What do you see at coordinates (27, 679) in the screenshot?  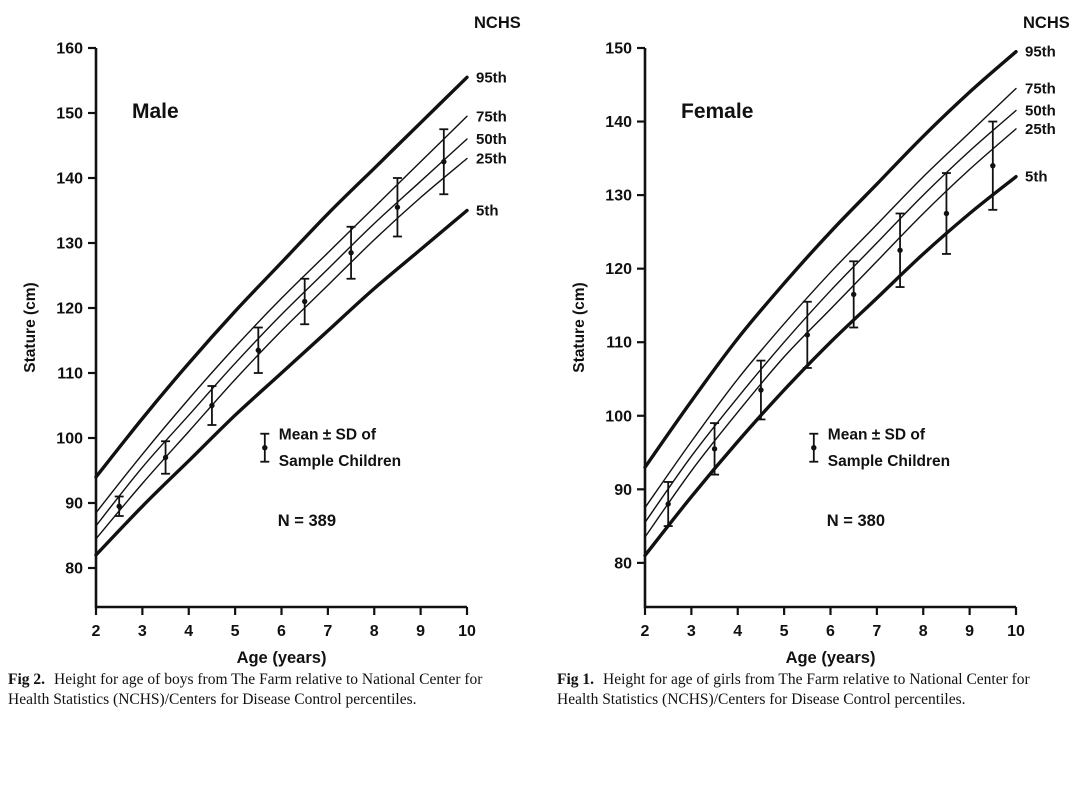 I see `caption-label: Fig 2.` at bounding box center [27, 679].